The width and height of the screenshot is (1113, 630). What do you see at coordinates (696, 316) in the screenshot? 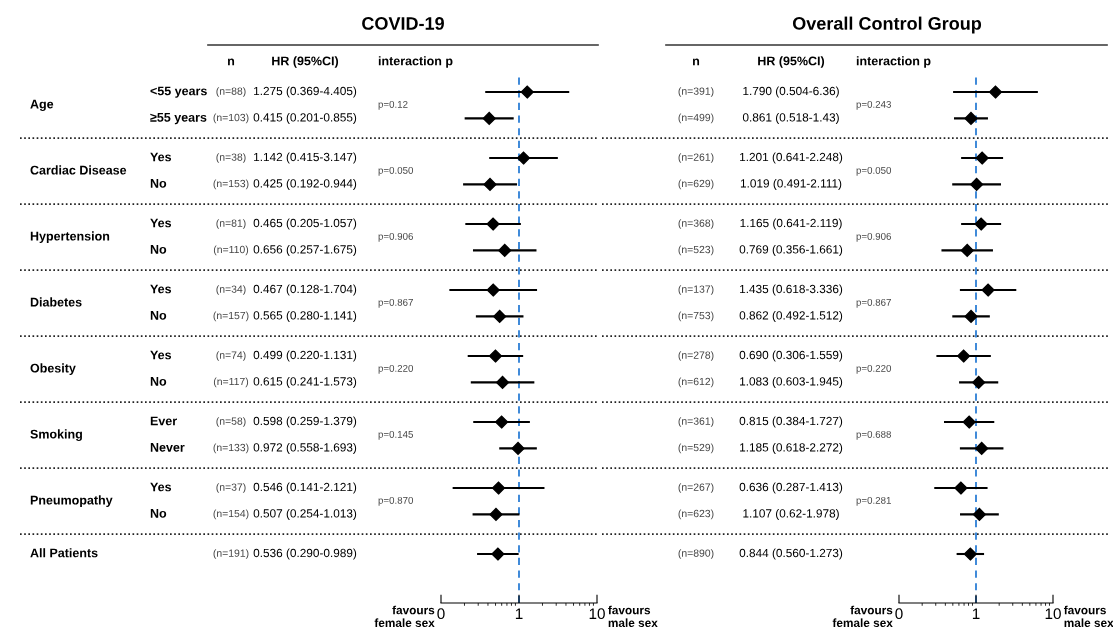
I see `text: (n=753)` at bounding box center [696, 316].